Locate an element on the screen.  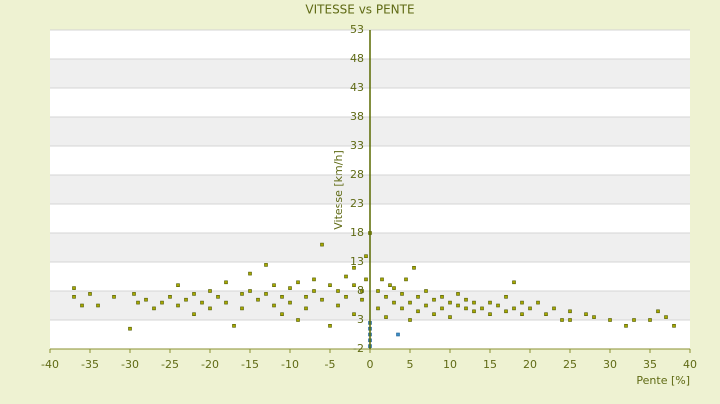
y-tick-label: 8 is located at coordinates (360, 290).